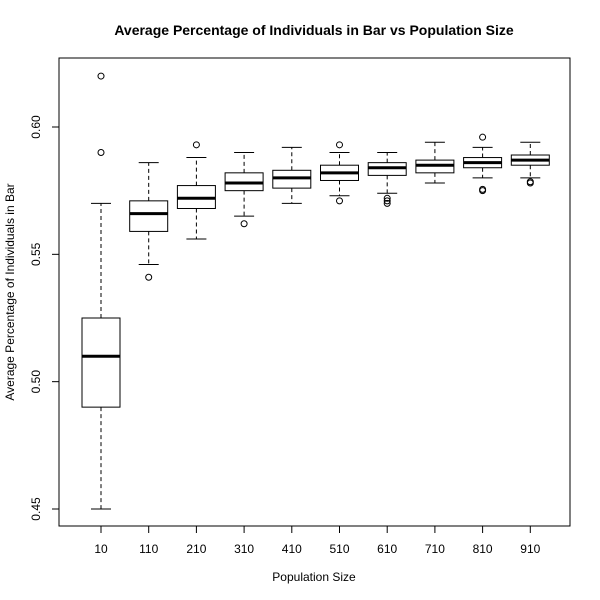 Image resolution: width=600 pixels, height=600 pixels. I want to click on x-axis: 10 110 210 310 410 510 610 710 810 910, so click(317, 541).